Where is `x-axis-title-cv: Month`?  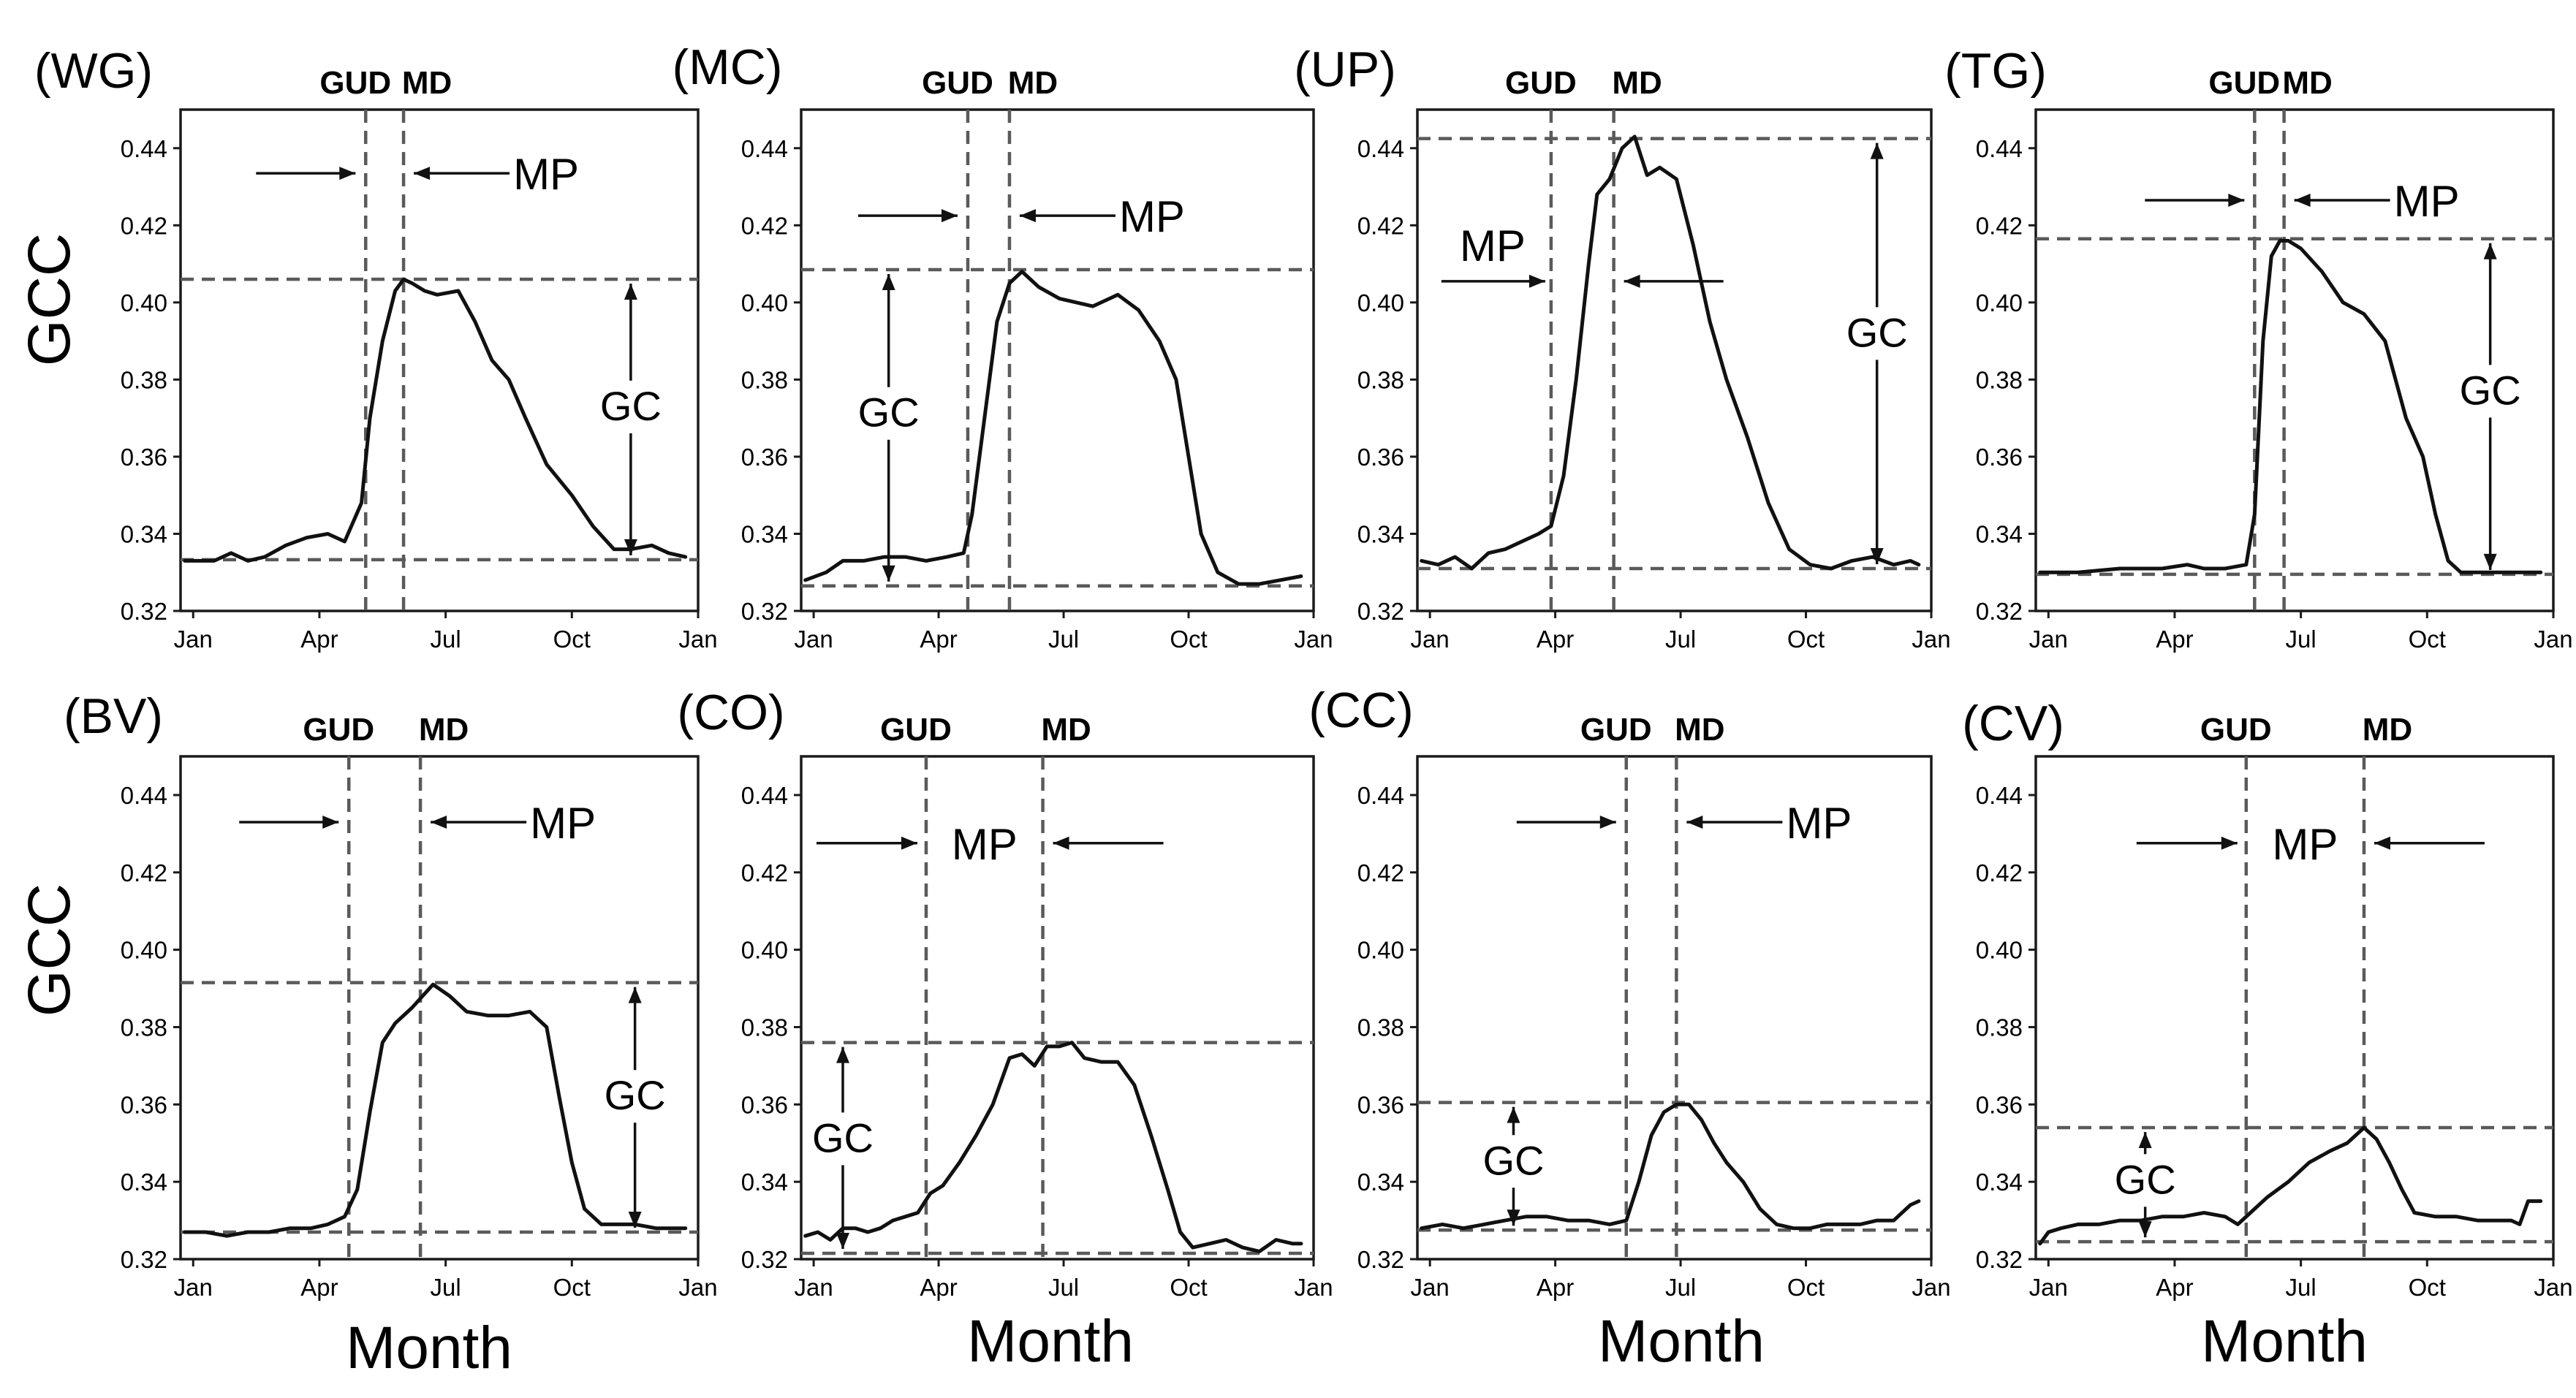
x-axis-title-cv: Month is located at coordinates (2284, 1341).